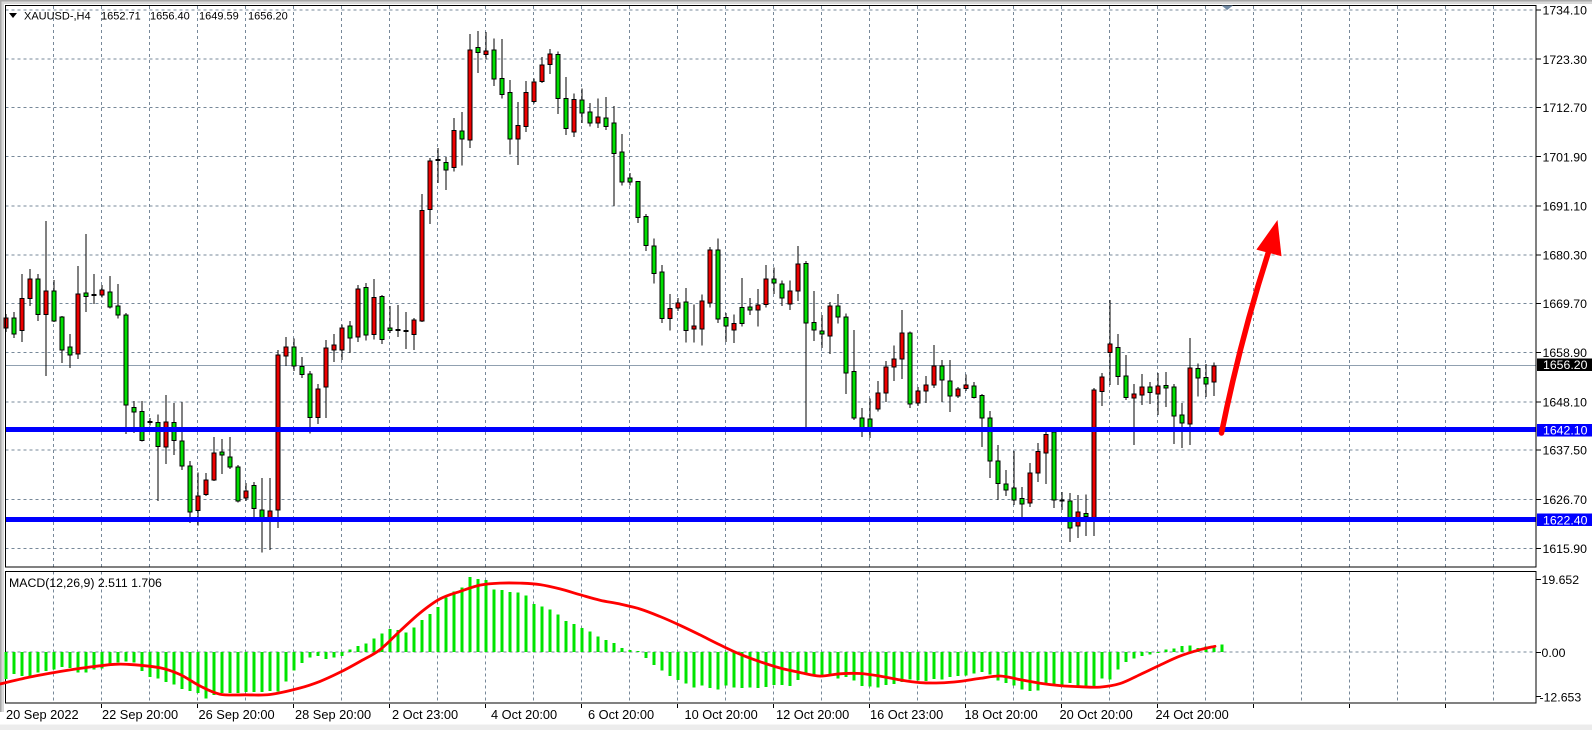 This screenshot has width=1592, height=730. I want to click on svg-text: 10 Oct 20:00, so click(721, 714).